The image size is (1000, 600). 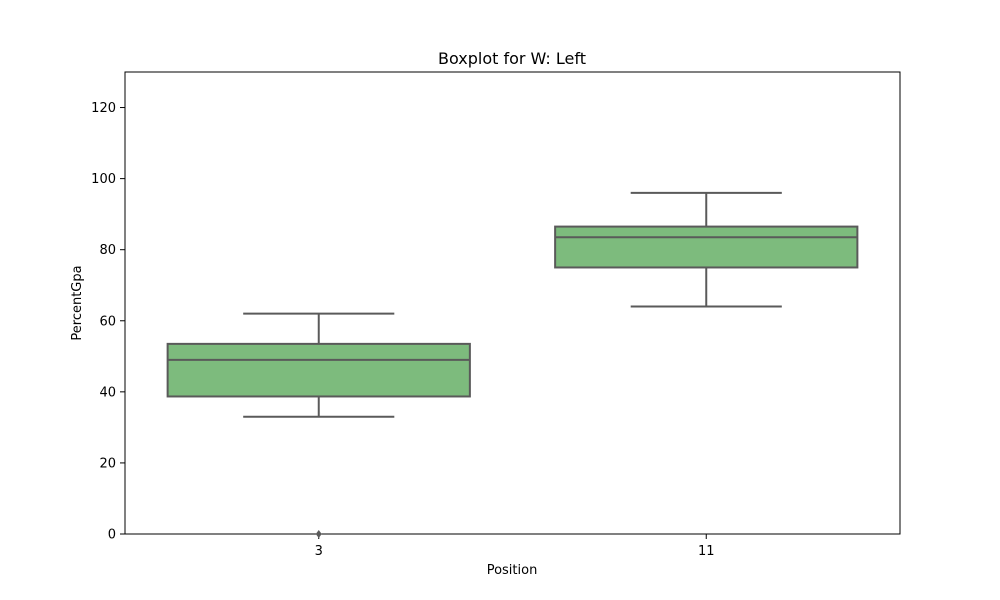 I want to click on chart-title: Boxplot for W: Left, so click(x=512, y=58).